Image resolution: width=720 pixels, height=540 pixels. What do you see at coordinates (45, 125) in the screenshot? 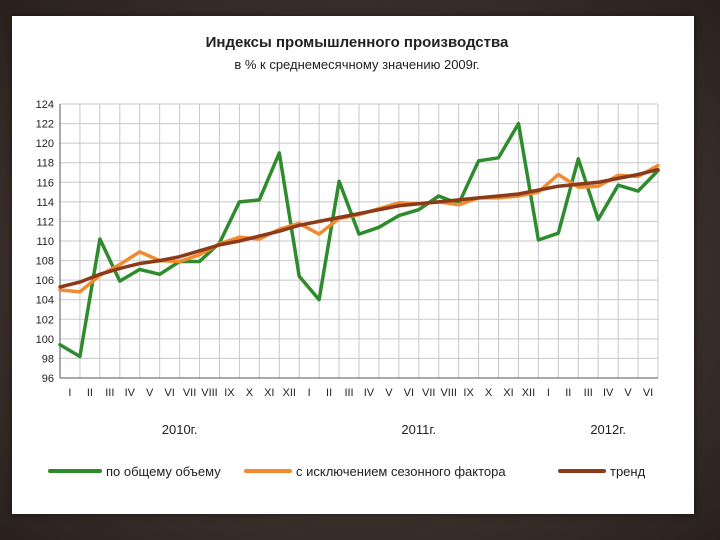
I see `y-tick-label: 122` at bounding box center [45, 125].